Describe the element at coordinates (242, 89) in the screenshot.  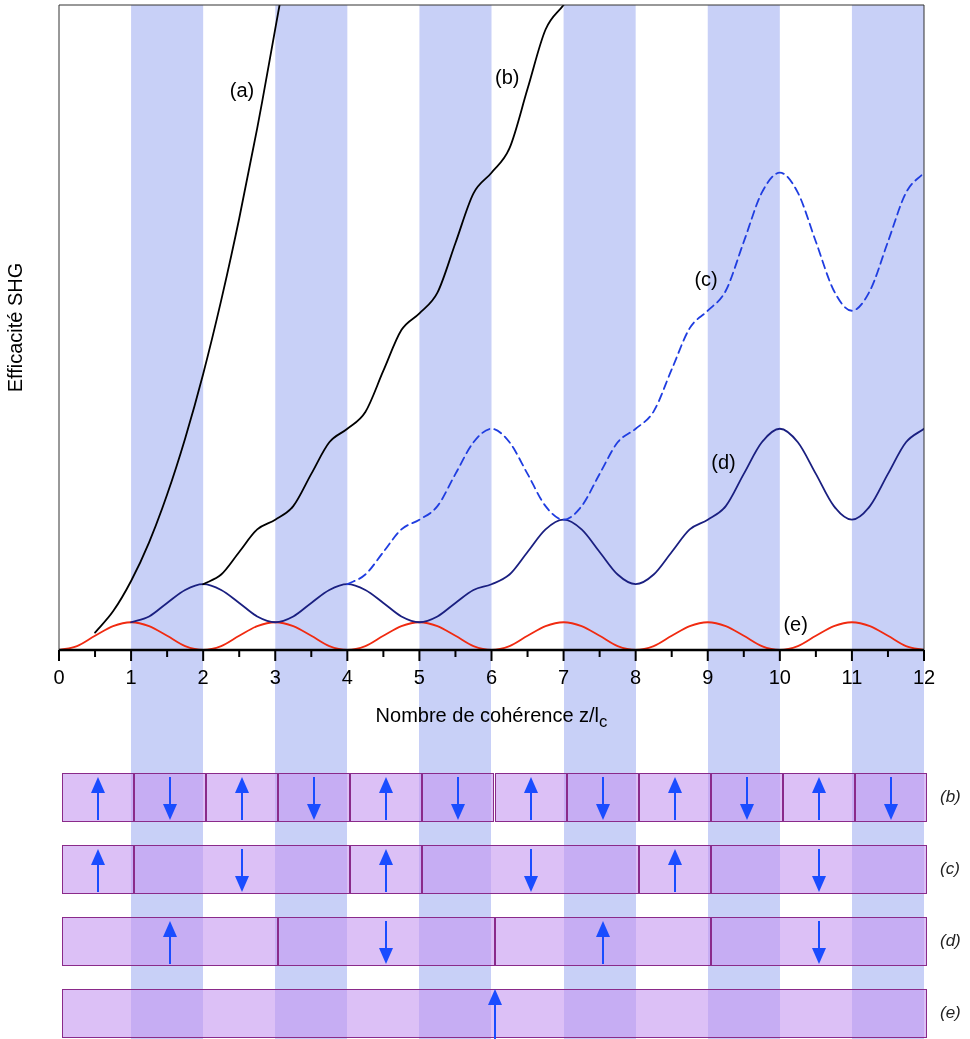
I see `annotation: (a)` at that location.